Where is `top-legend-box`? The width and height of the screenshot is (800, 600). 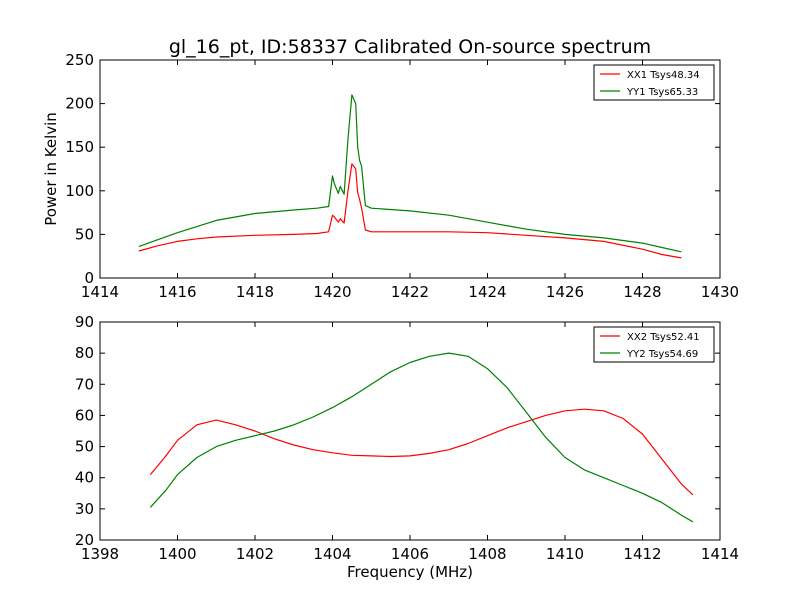 top-legend-box is located at coordinates (654, 82).